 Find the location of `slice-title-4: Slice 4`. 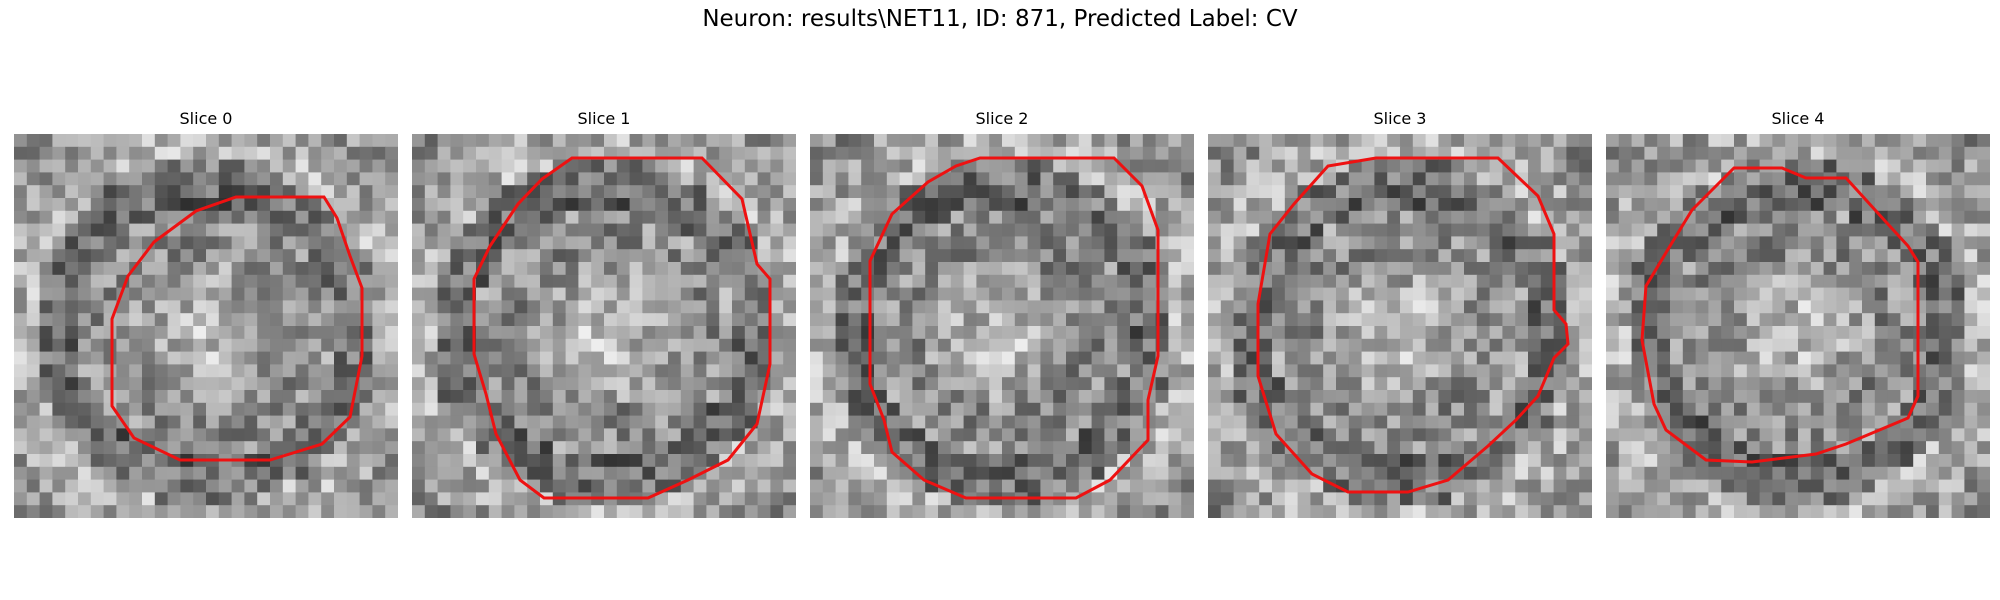

slice-title-4: Slice 4 is located at coordinates (1798, 118).